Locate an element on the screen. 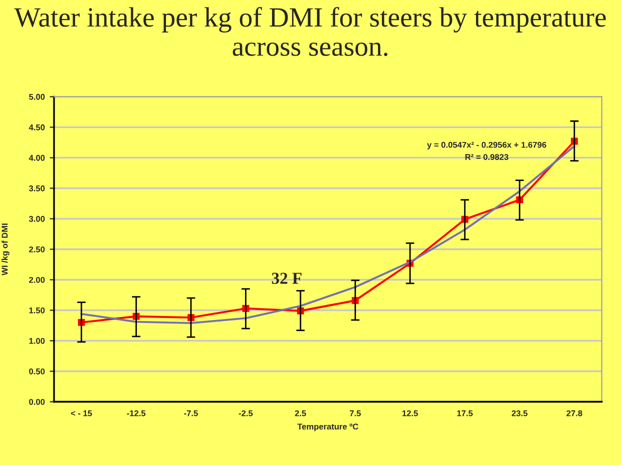 The width and height of the screenshot is (621, 465). y-tick-label: 3.50 is located at coordinates (36, 188).